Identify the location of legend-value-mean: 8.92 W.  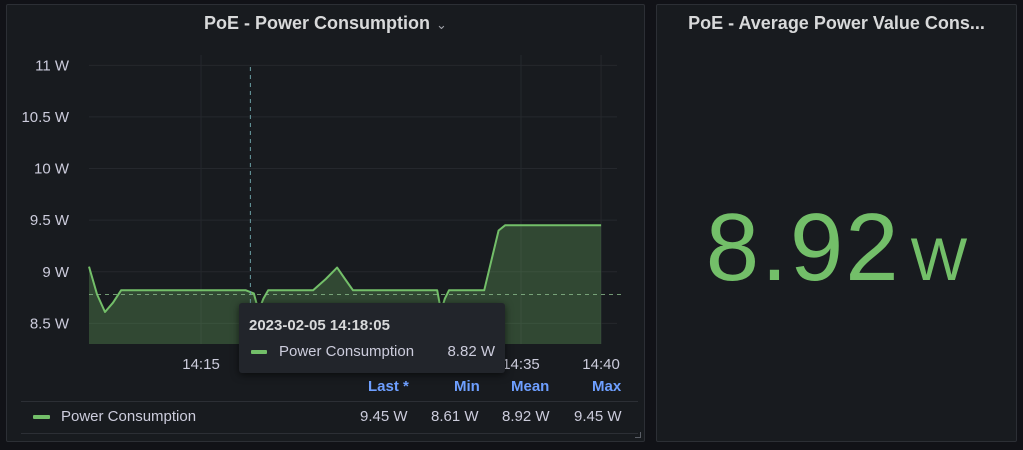
(526, 416).